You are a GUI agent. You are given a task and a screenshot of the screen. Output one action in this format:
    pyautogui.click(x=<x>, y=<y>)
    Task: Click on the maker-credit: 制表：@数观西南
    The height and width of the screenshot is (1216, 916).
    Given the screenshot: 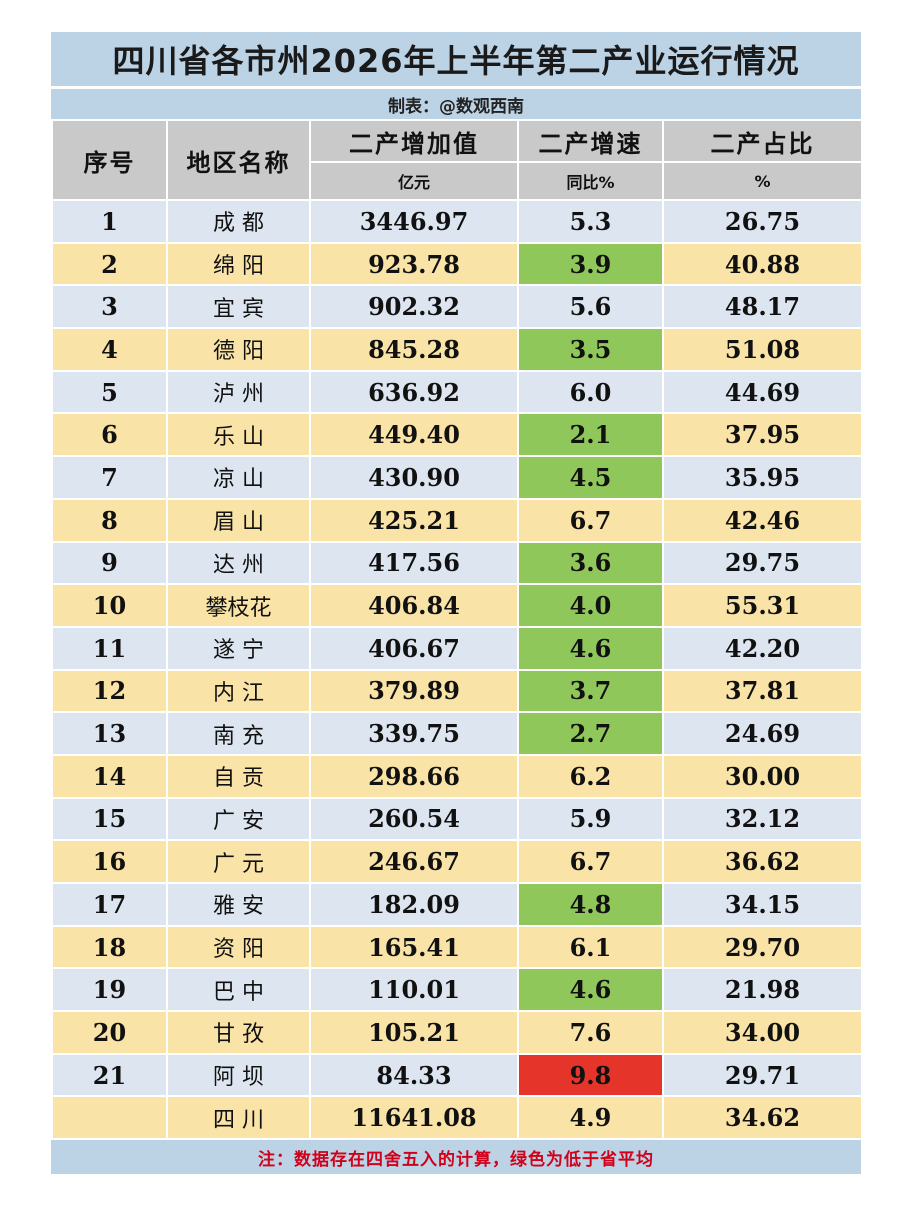 What is the action you would take?
    pyautogui.click(x=456, y=104)
    